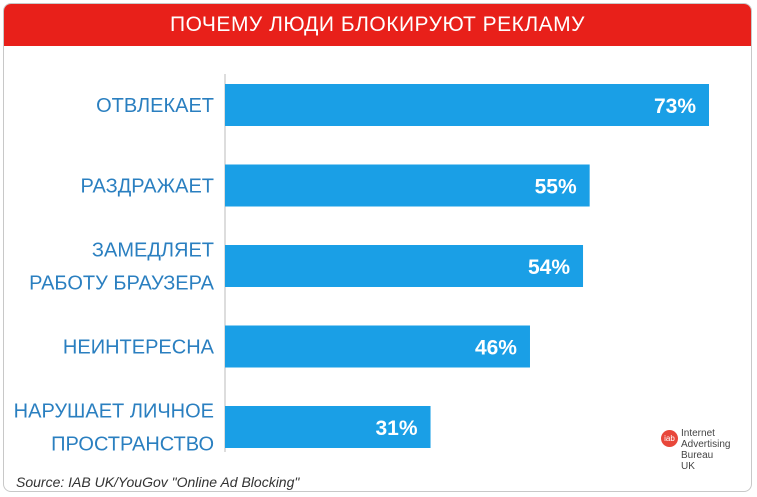 This screenshot has width=757, height=497. I want to click on bar-value-label: 46%, so click(496, 348).